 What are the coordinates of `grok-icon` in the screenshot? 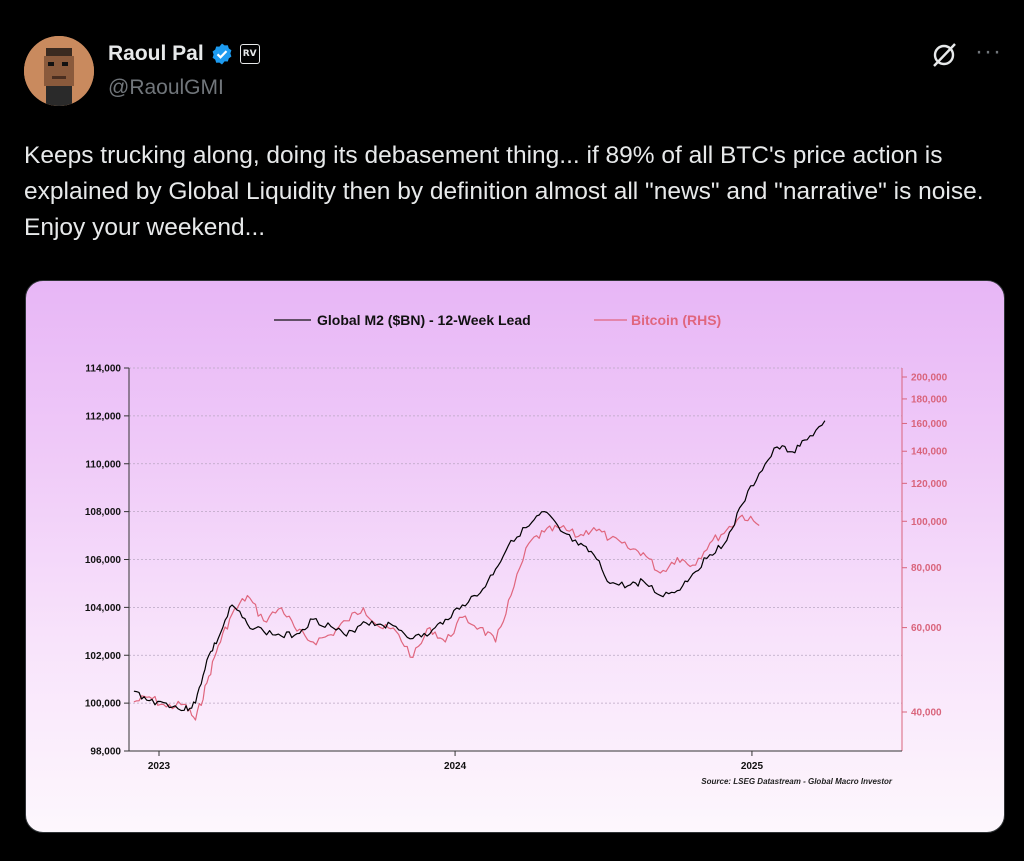 It's located at (944, 55).